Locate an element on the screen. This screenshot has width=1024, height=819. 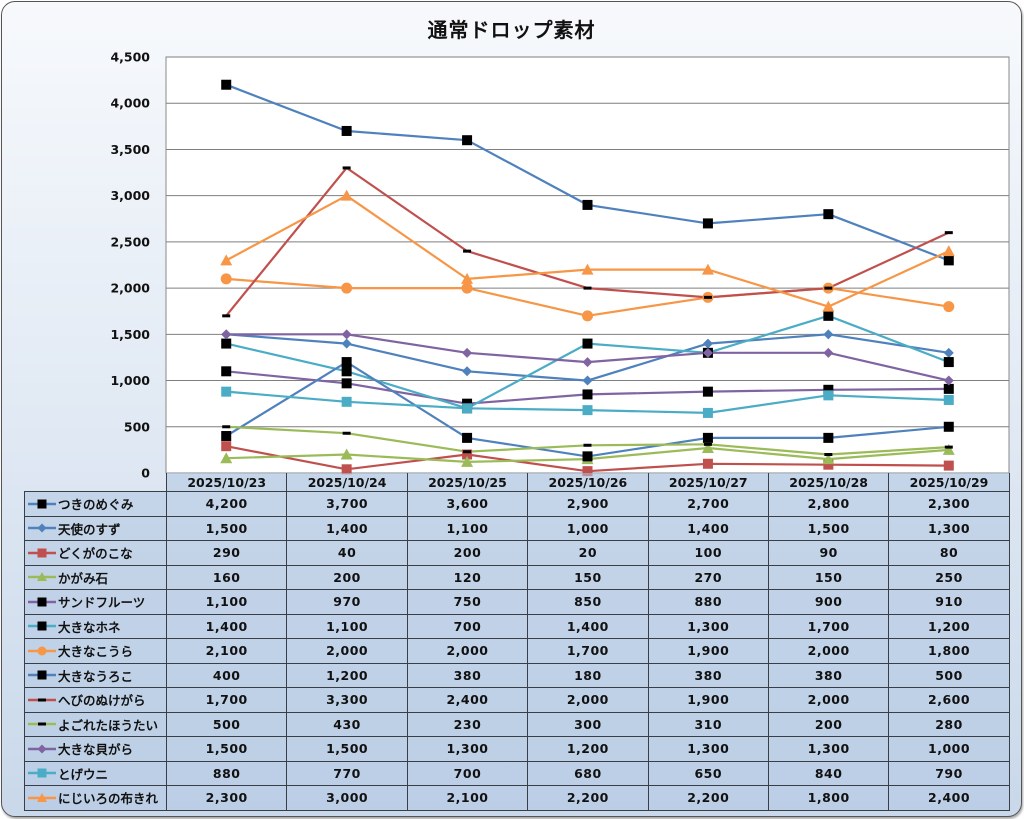
data-label: 1,300 is located at coordinates (708, 626).